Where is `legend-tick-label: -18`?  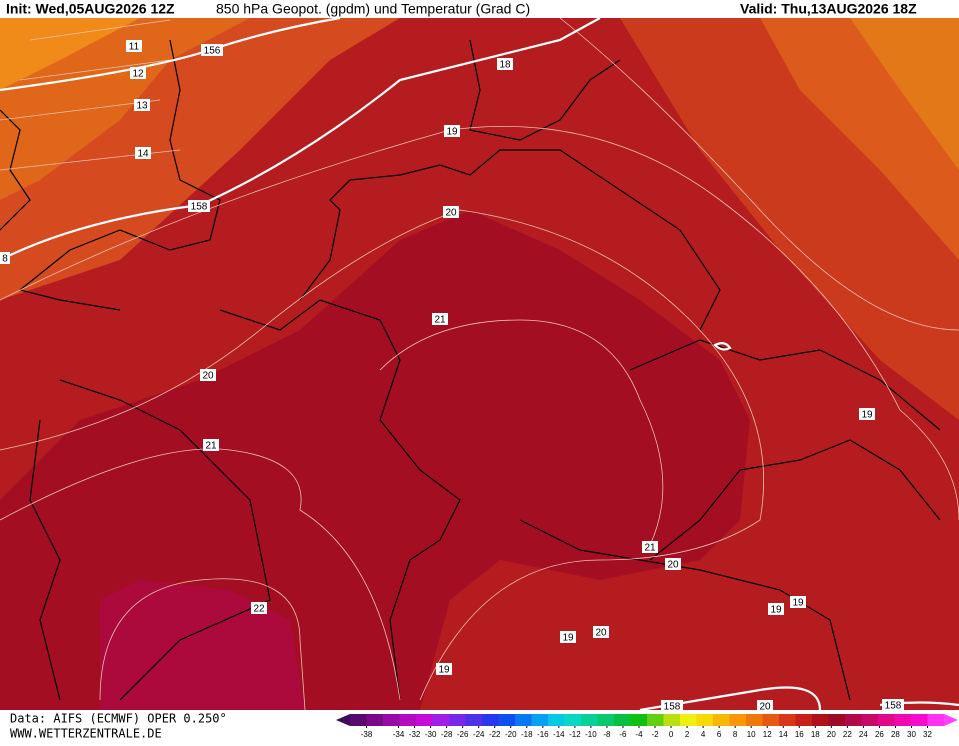
legend-tick-label: -18 is located at coordinates (527, 734).